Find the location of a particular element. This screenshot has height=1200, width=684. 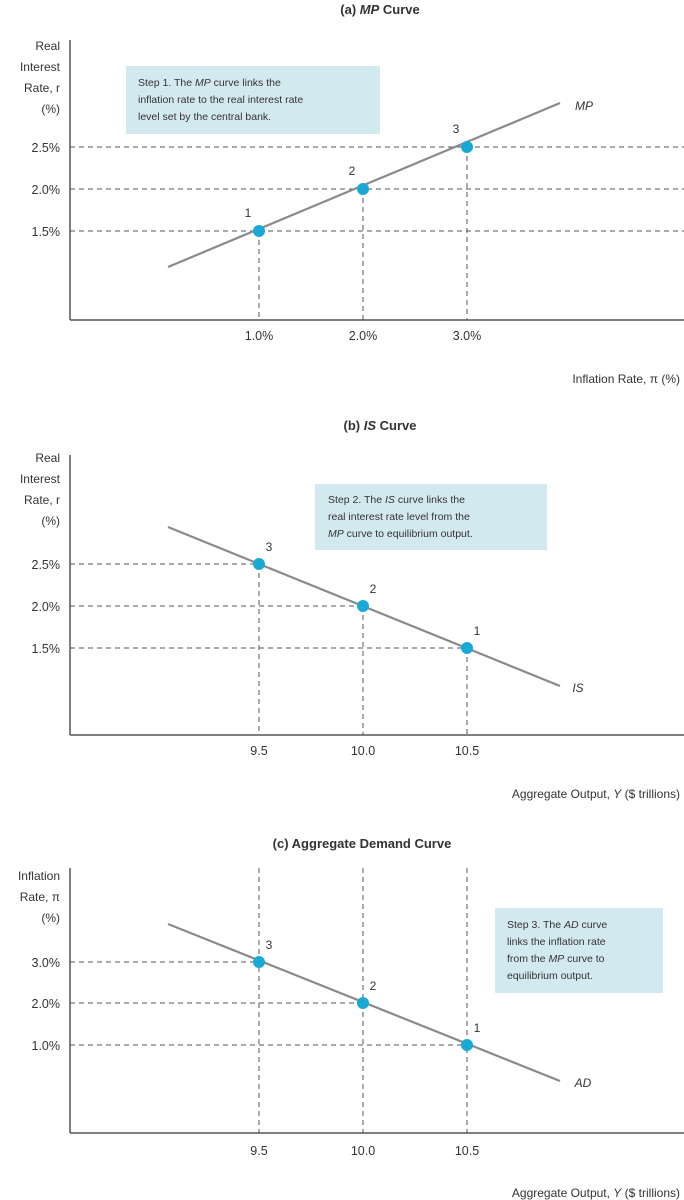

step-note-line: real interest rate level from the is located at coordinates (399, 517).